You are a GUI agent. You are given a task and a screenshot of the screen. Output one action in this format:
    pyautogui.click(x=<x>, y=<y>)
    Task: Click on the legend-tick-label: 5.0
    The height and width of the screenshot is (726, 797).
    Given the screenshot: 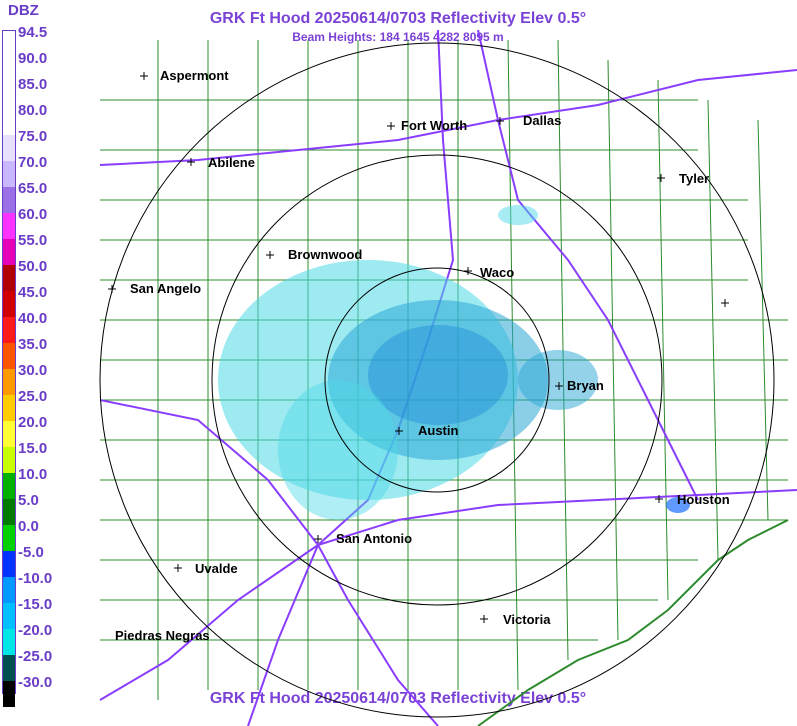 What is the action you would take?
    pyautogui.click(x=28, y=500)
    